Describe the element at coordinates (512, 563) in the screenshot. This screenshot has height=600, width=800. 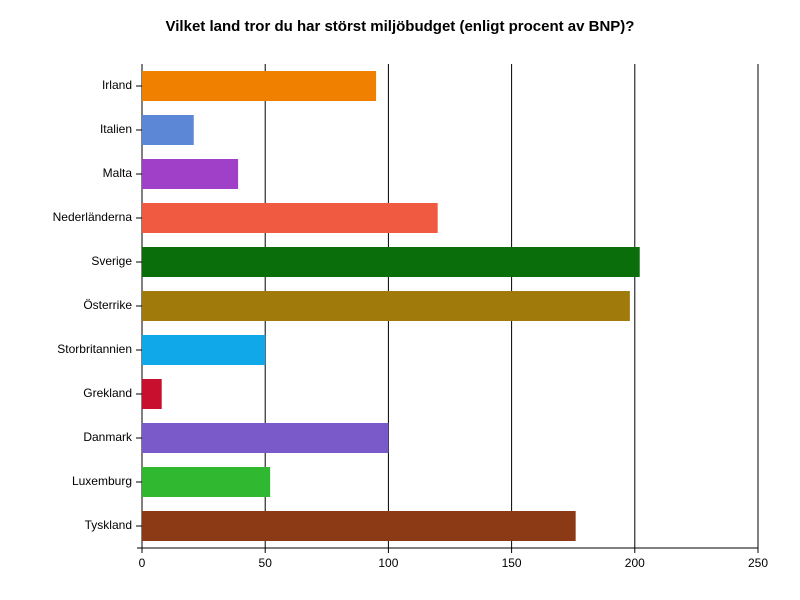
I see `x-tick-label: 150` at that location.